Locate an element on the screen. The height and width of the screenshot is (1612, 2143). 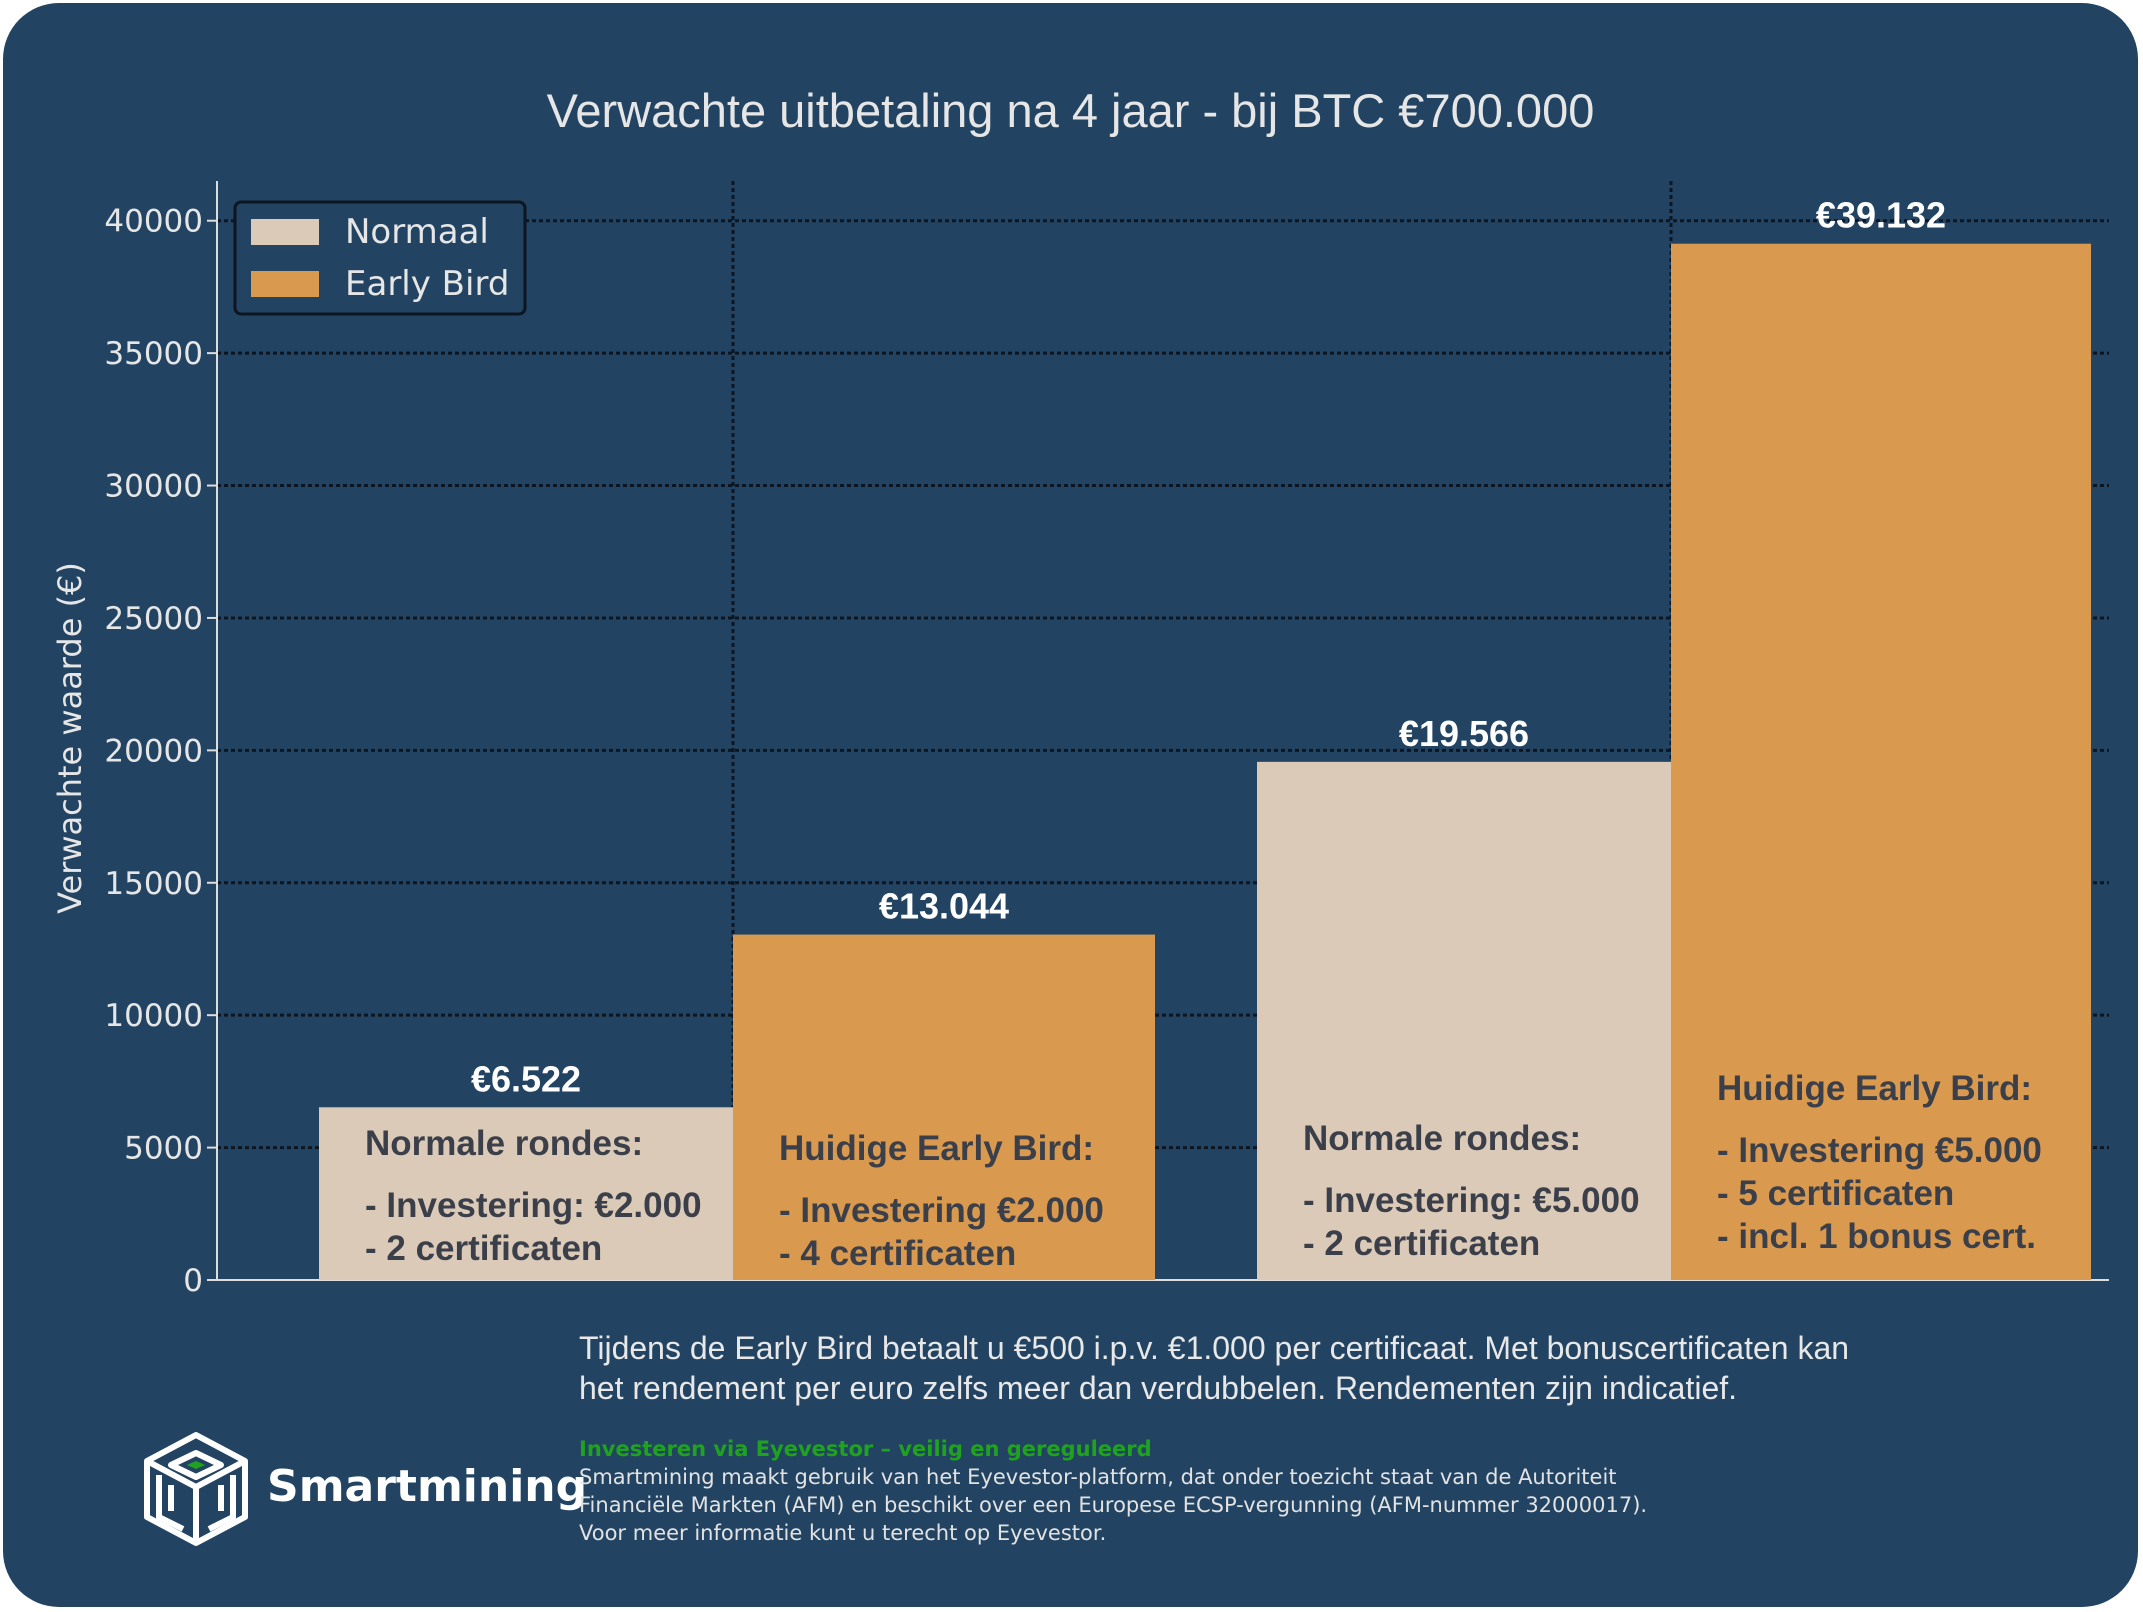
cube-logo-icon is located at coordinates (196, 1489).